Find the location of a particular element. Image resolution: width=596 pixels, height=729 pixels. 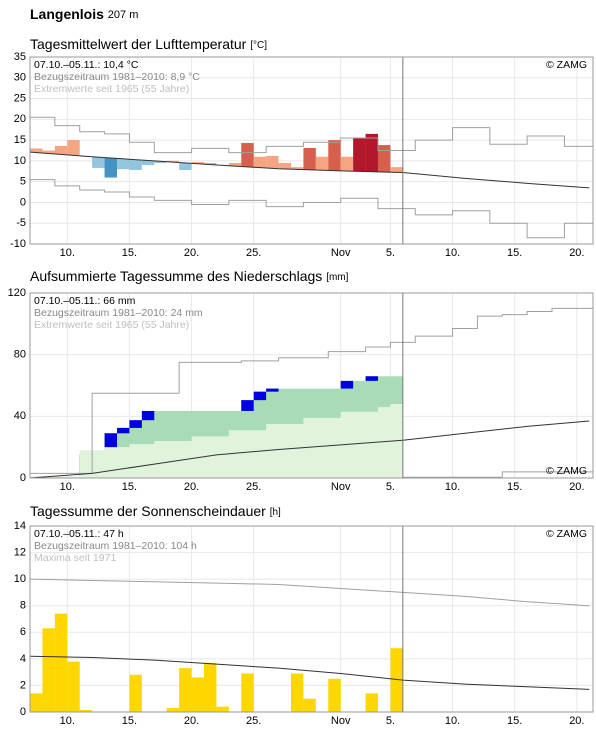

annotation: 07.10.–05.11.: 10,4 °C is located at coordinates (86, 65).